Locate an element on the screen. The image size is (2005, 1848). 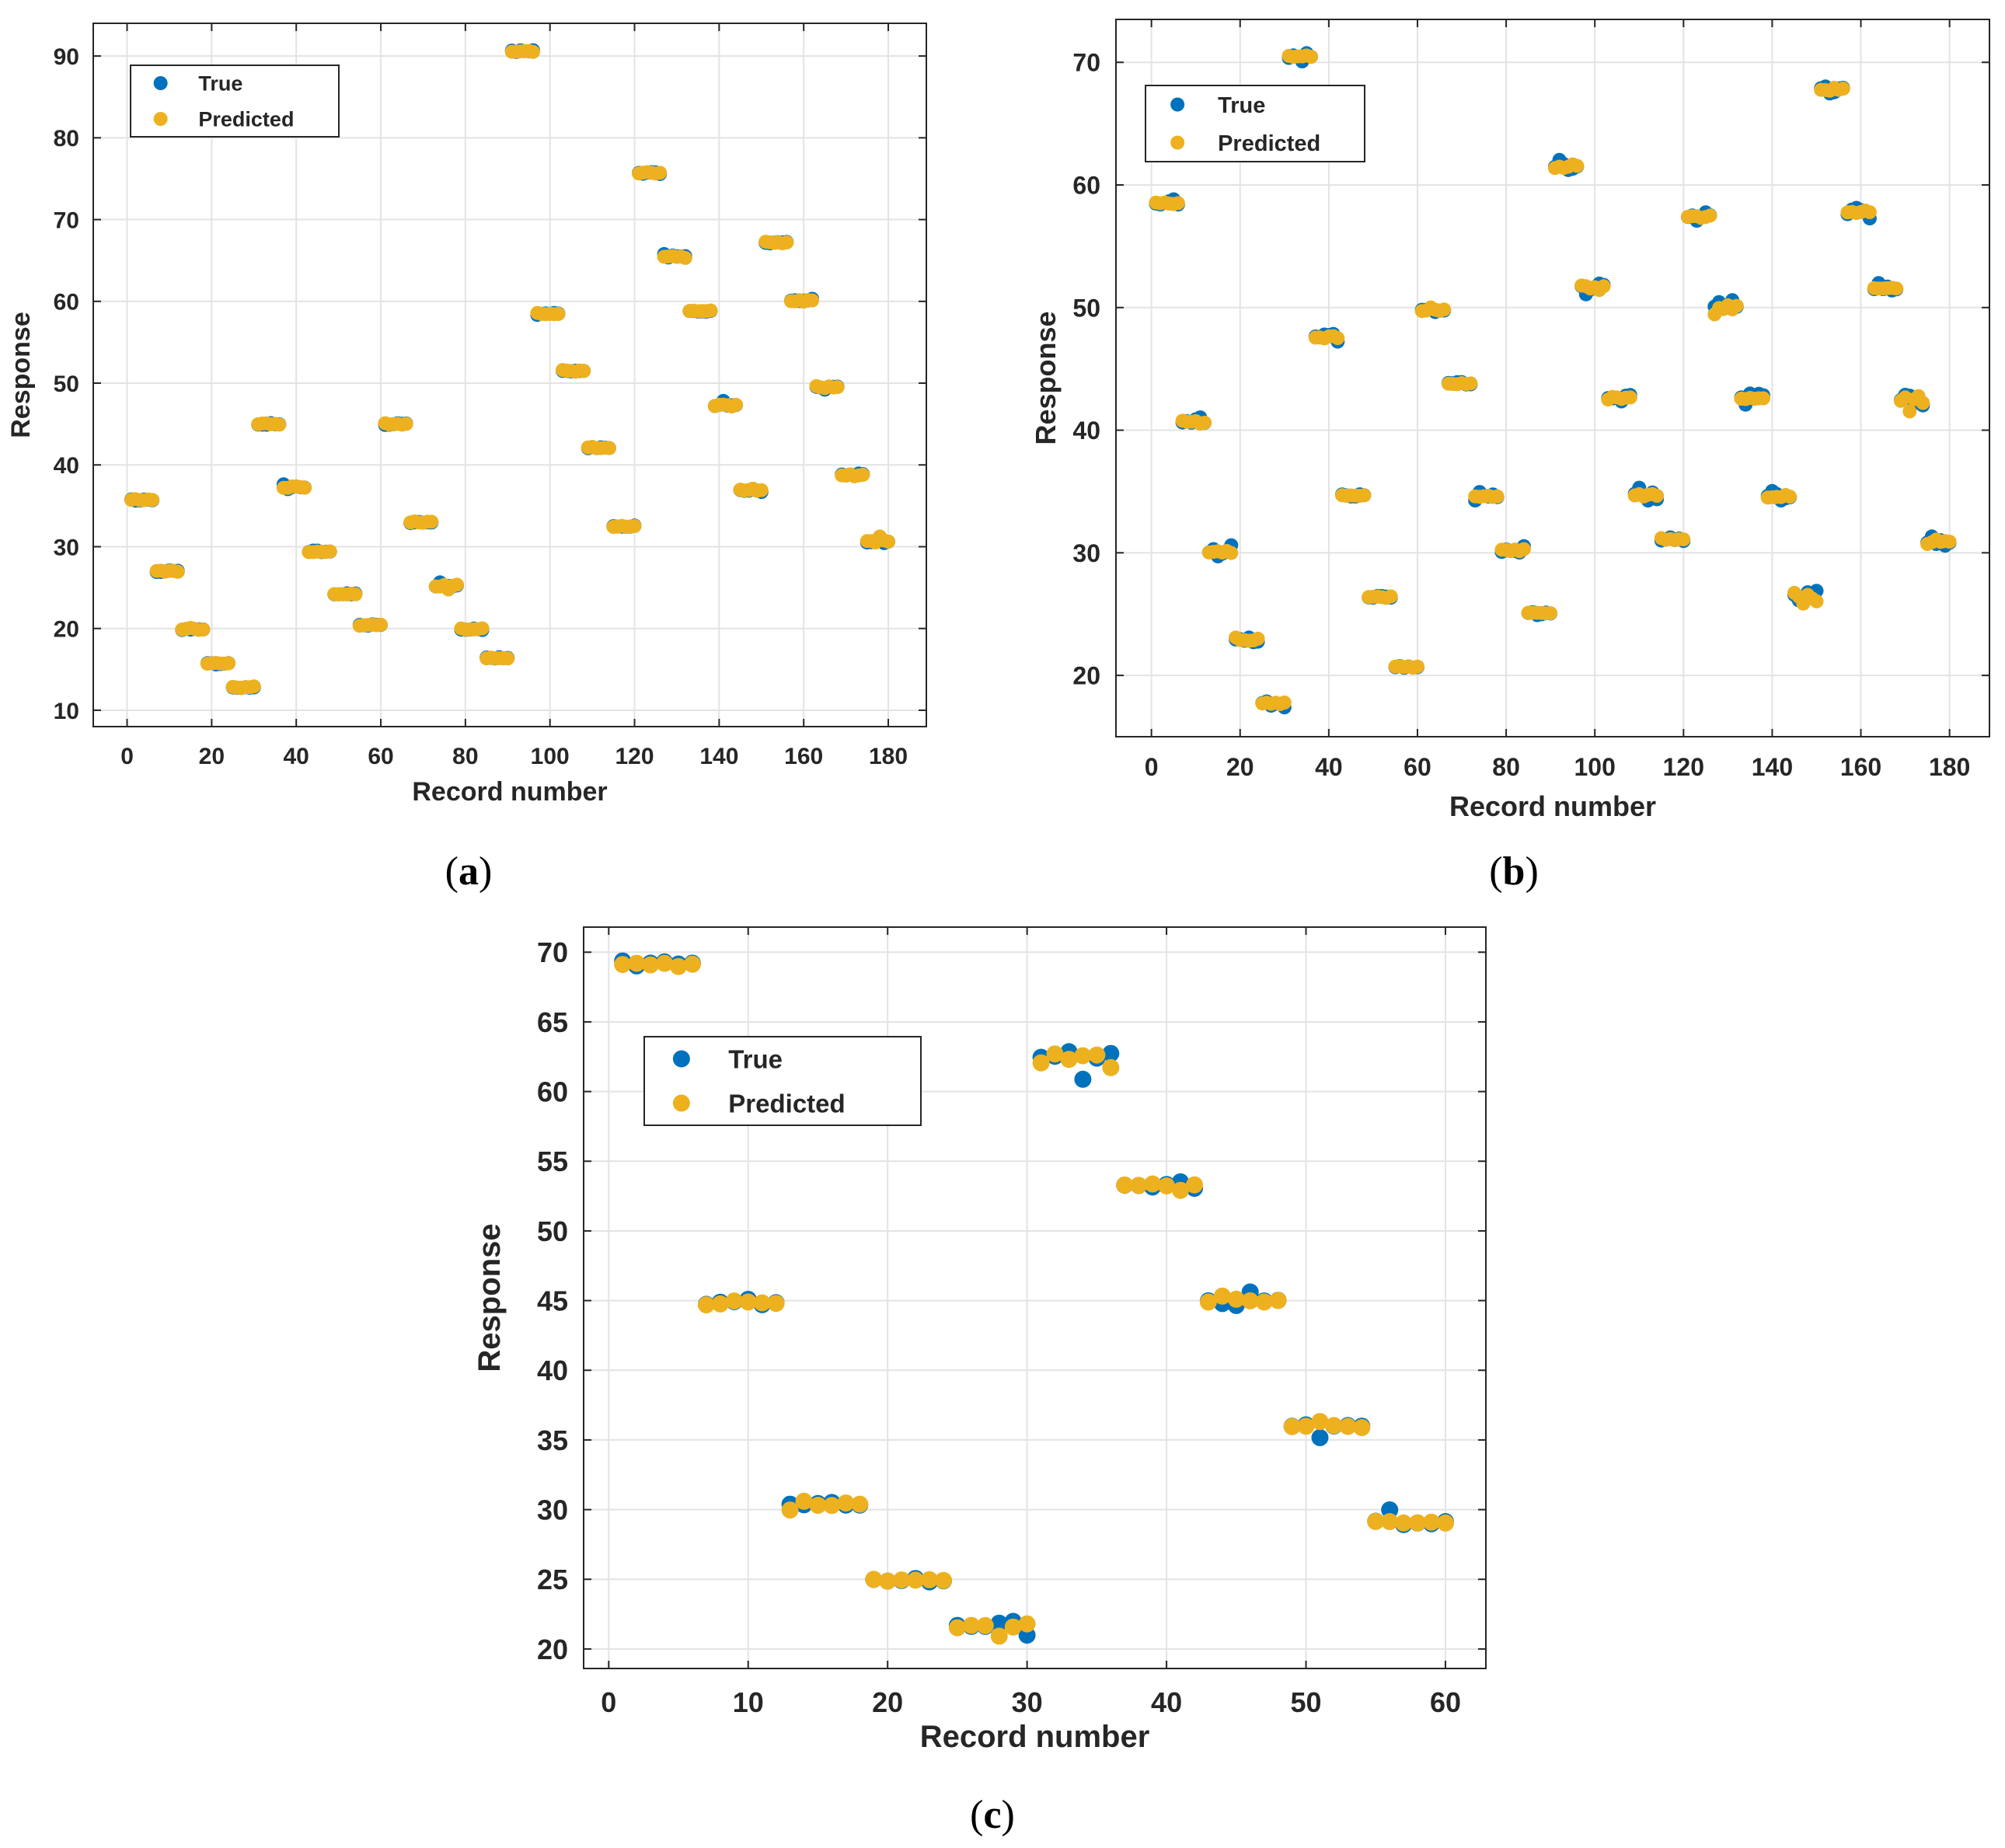
legend-predicted-label: Predicted is located at coordinates (1269, 143).